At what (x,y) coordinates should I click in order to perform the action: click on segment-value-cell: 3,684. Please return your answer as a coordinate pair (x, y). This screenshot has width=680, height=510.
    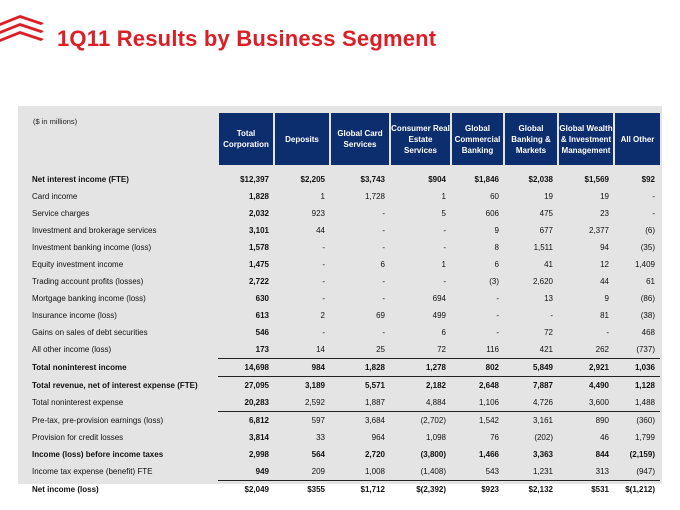
    Looking at the image, I should click on (374, 420).